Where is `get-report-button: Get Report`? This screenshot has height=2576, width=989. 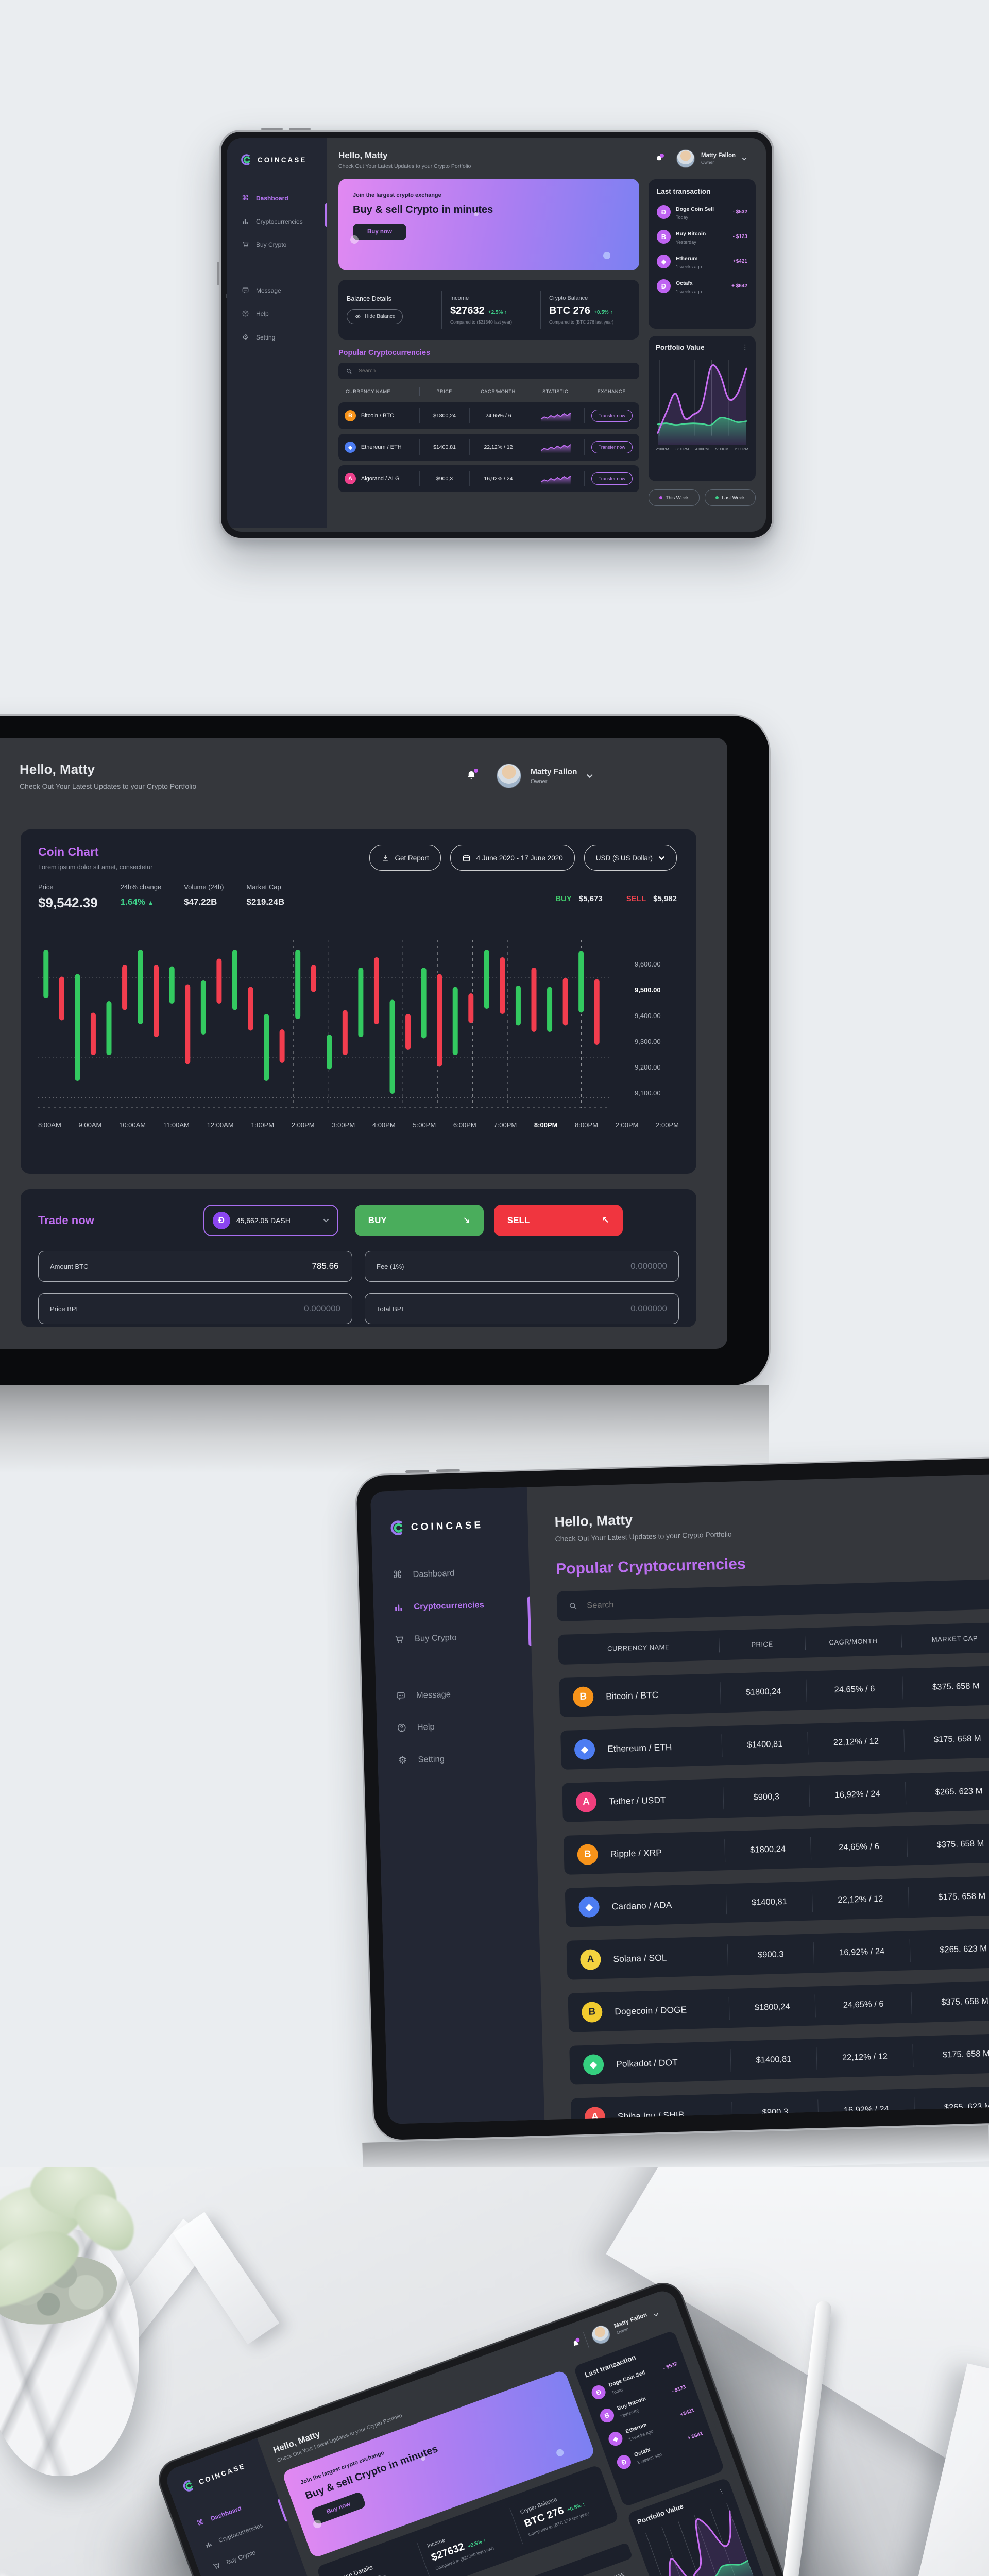 get-report-button: Get Report is located at coordinates (405, 858).